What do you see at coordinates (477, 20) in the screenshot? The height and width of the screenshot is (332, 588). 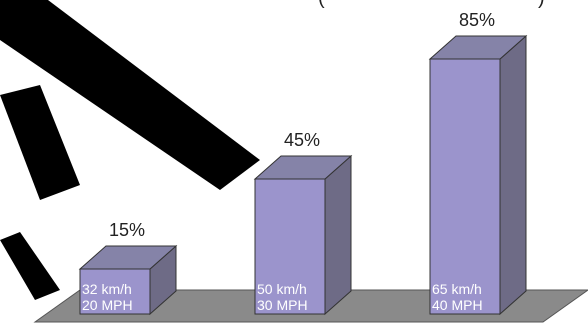 I see `bar-value-label-3: 85%` at bounding box center [477, 20].